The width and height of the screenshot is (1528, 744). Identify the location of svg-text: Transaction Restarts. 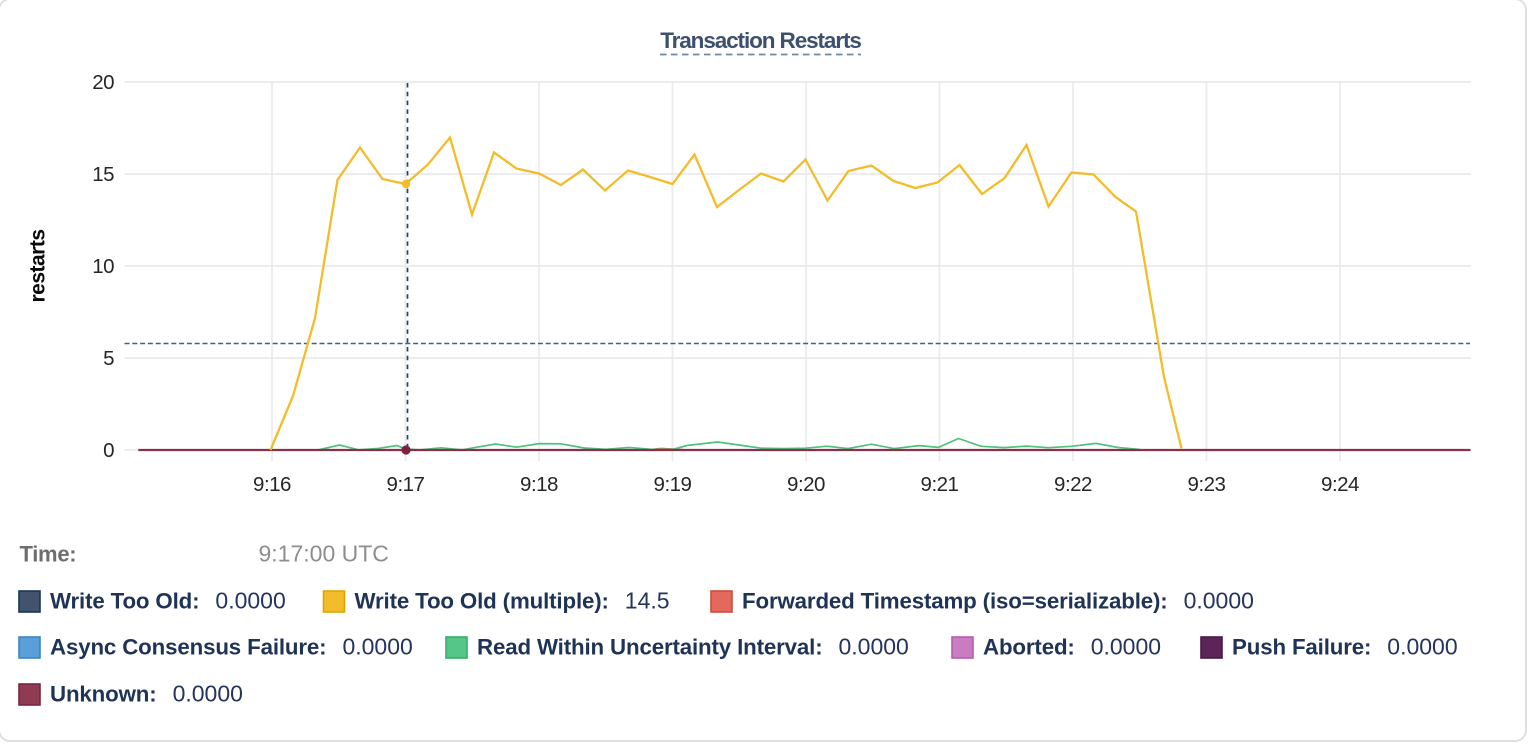
(760, 40).